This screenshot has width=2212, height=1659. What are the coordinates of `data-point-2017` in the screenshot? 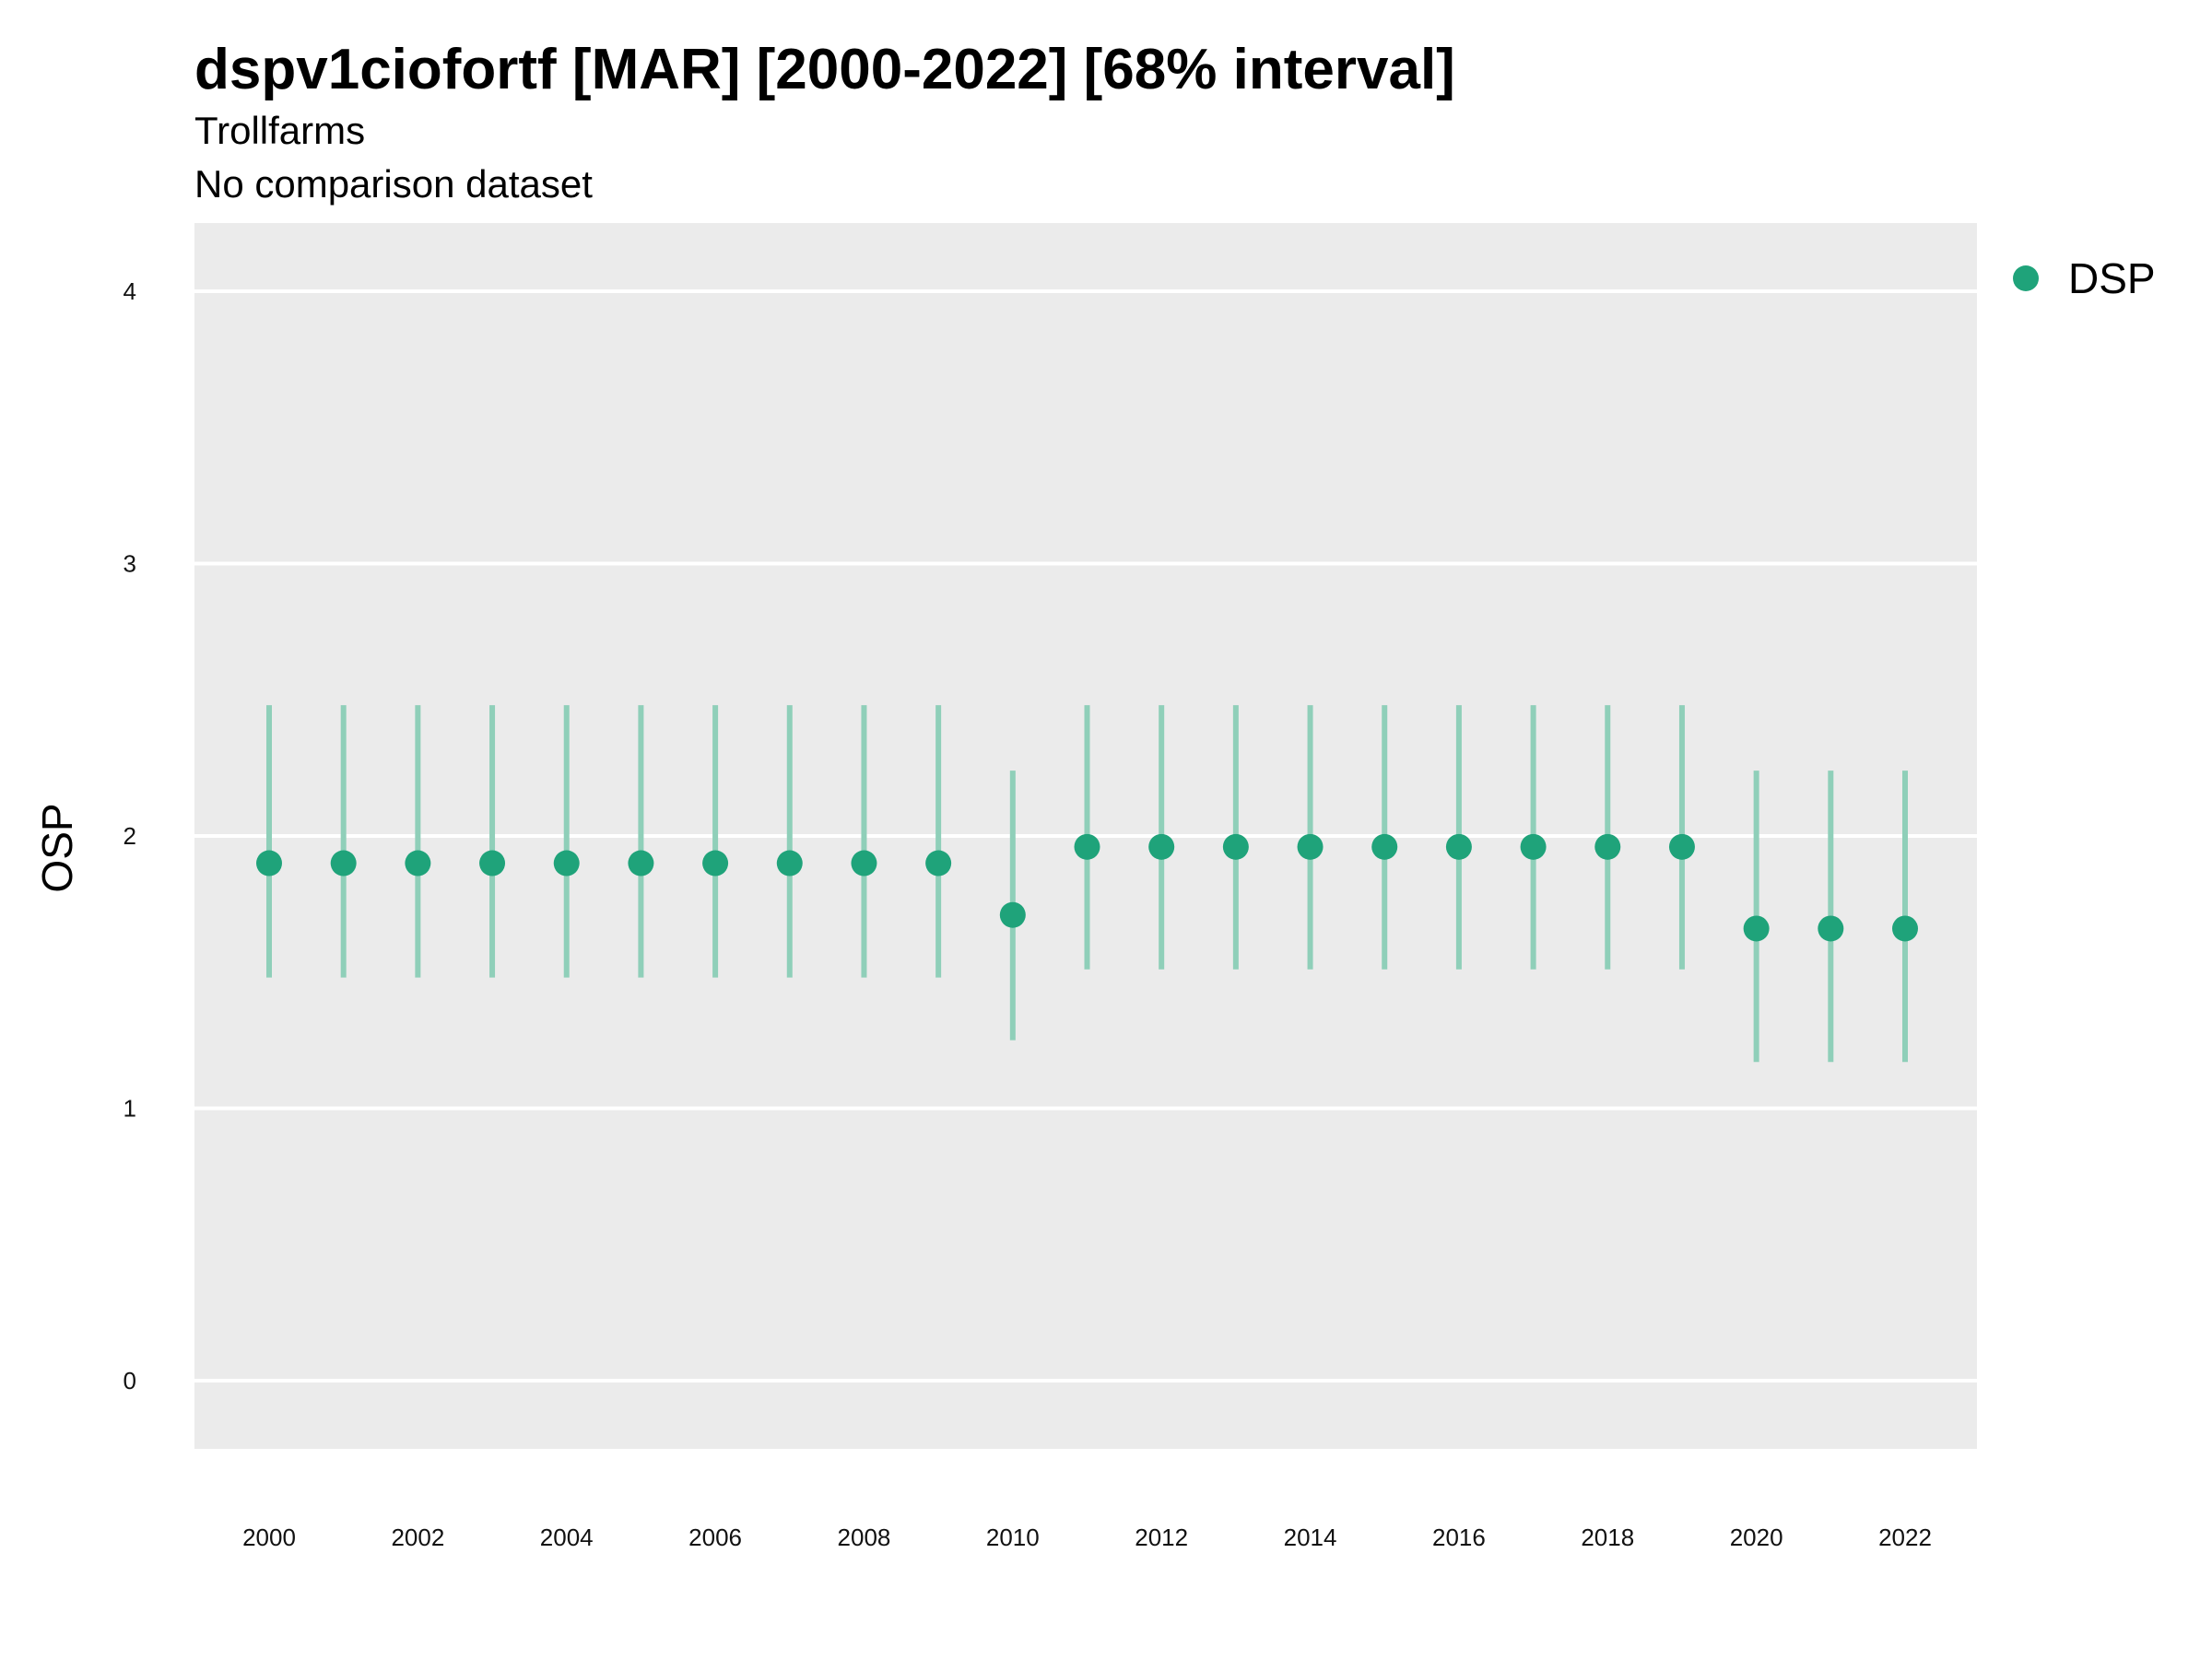 It's located at (1533, 846).